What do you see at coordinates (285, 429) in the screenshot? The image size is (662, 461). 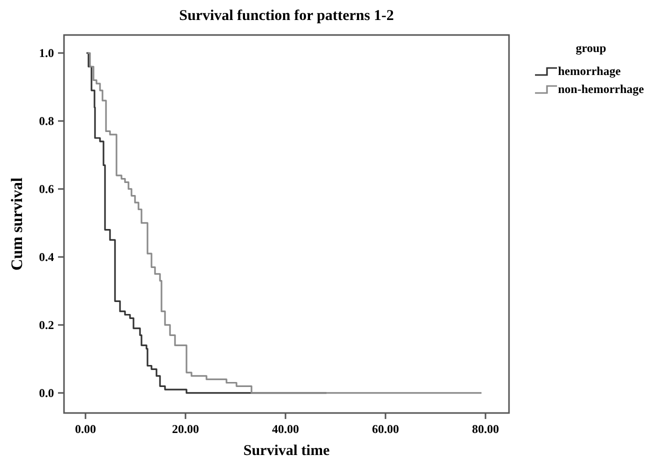 I see `x-tick-label: 40.00` at bounding box center [285, 429].